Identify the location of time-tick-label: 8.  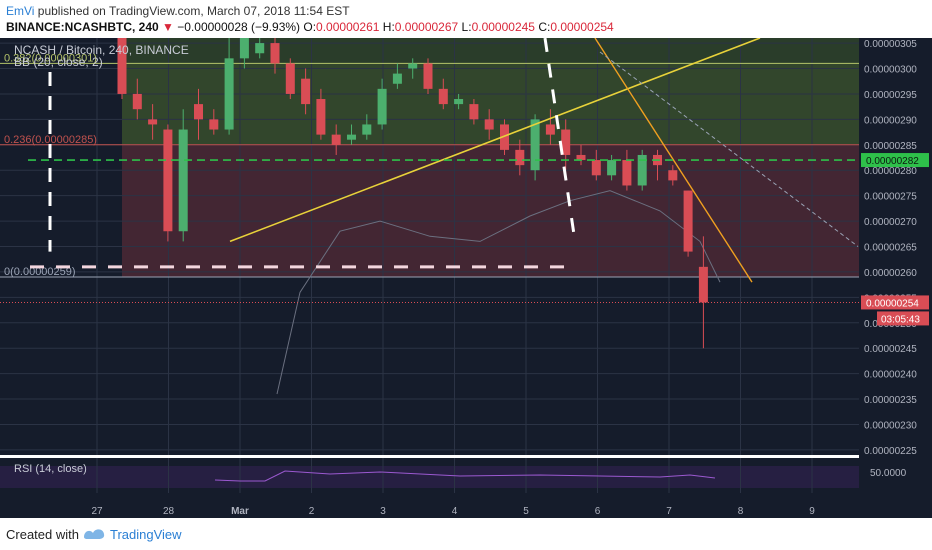
(741, 511).